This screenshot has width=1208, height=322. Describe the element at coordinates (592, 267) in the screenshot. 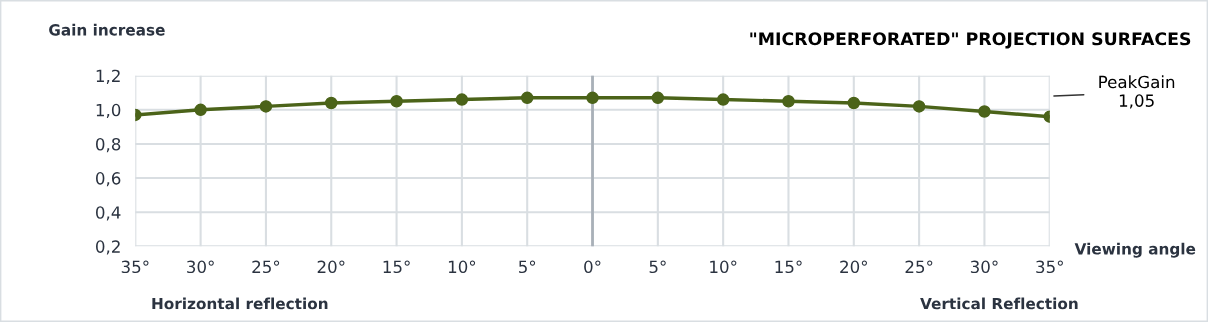

I see `x-tick-label: 0°` at that location.